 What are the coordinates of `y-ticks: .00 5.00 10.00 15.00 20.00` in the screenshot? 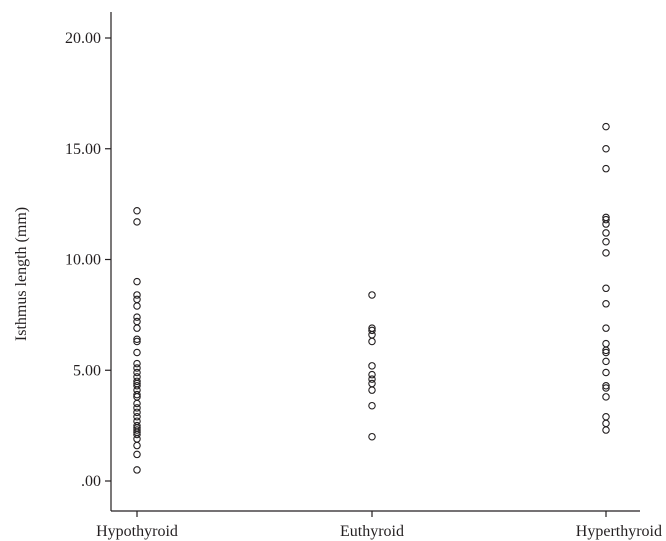 It's located at (88, 260).